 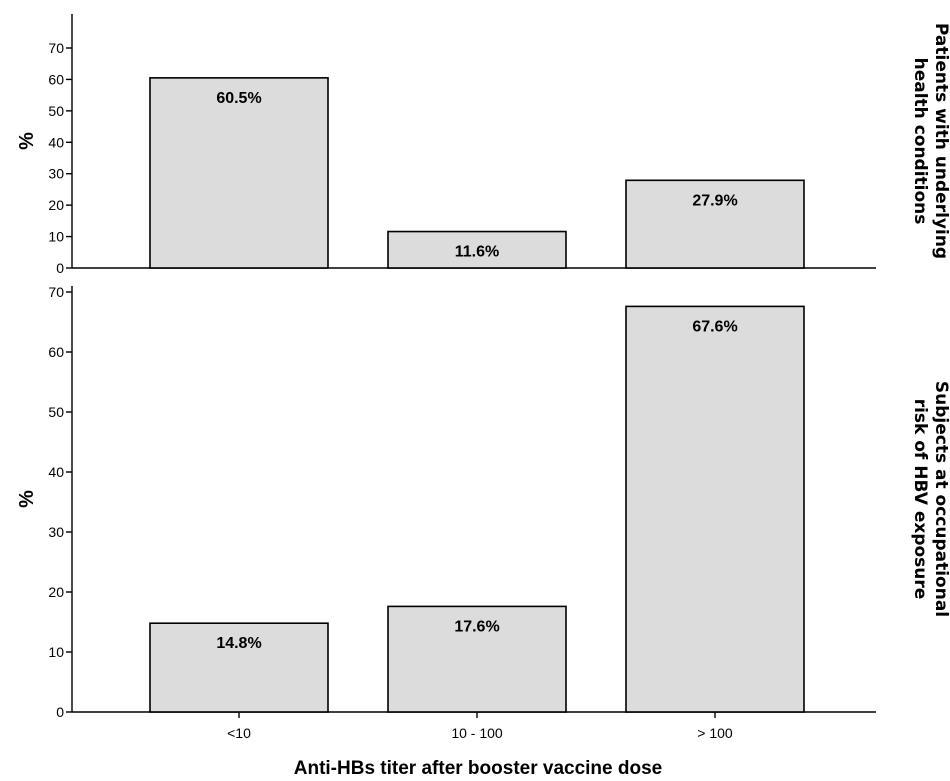 I want to click on data-label: 14.8%, so click(x=238, y=643).